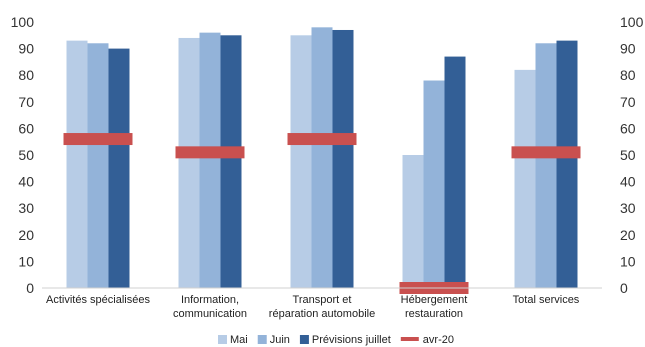 The height and width of the screenshot is (347, 645). What do you see at coordinates (322, 300) in the screenshot?
I see `category-label-2-0: Transport et` at bounding box center [322, 300].